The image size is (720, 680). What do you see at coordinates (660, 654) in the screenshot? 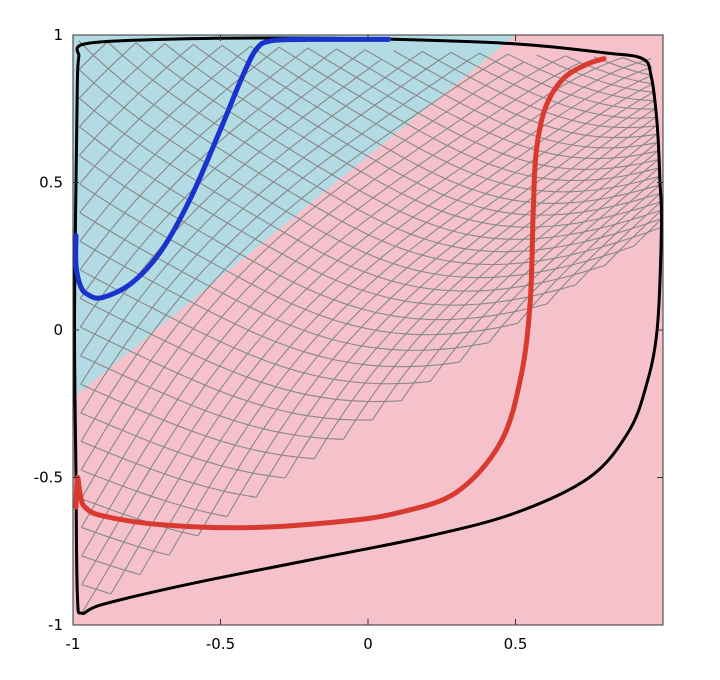
I see `watermark: 知乎 @鸣也` at bounding box center [660, 654].